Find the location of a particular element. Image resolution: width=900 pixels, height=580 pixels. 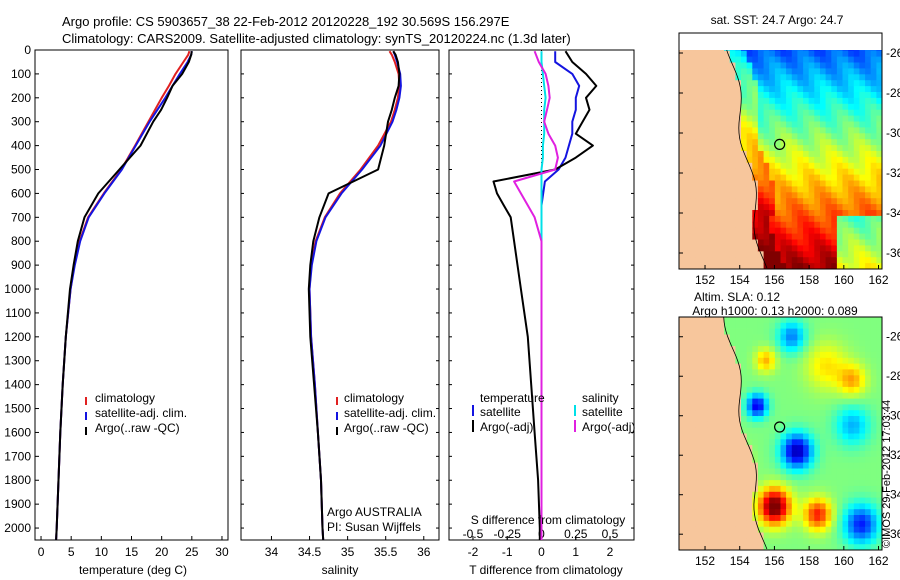

argo-marker is located at coordinates (780, 427).